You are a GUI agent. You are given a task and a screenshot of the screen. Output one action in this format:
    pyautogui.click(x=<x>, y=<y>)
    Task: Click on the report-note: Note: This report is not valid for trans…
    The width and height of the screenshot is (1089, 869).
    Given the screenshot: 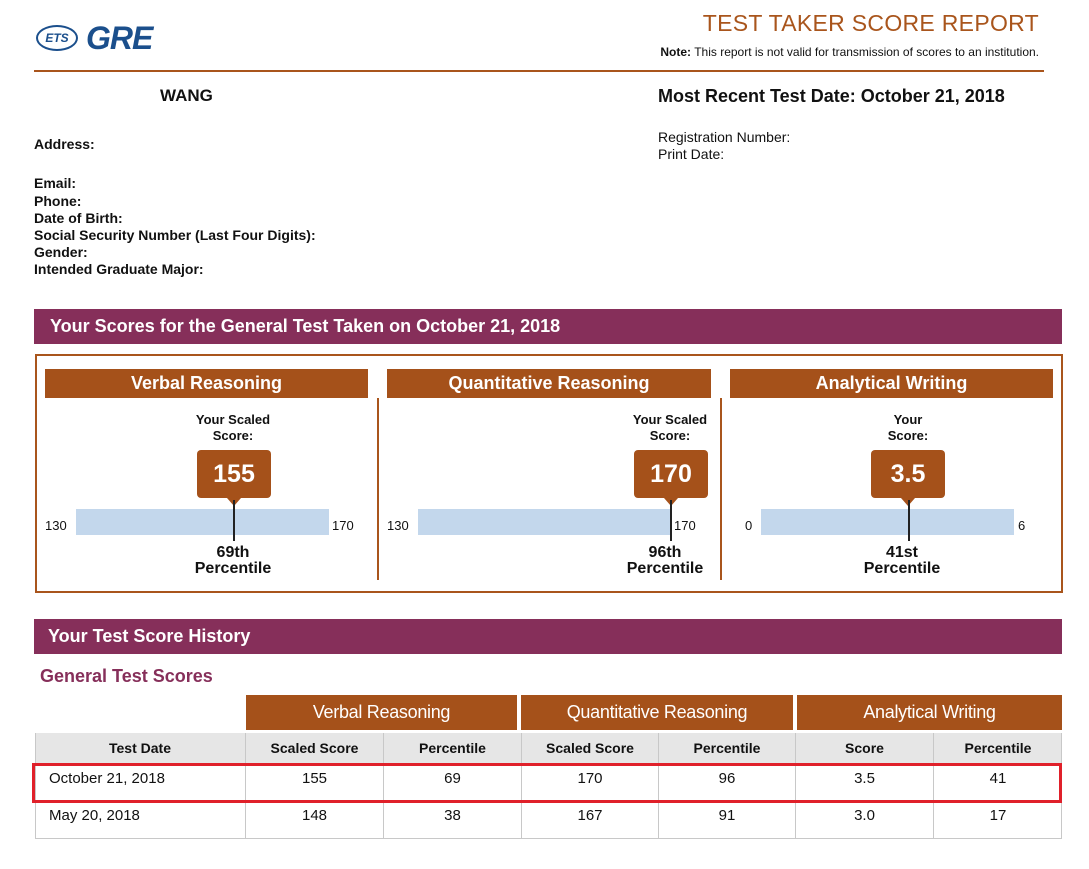 What is the action you would take?
    pyautogui.click(x=849, y=52)
    